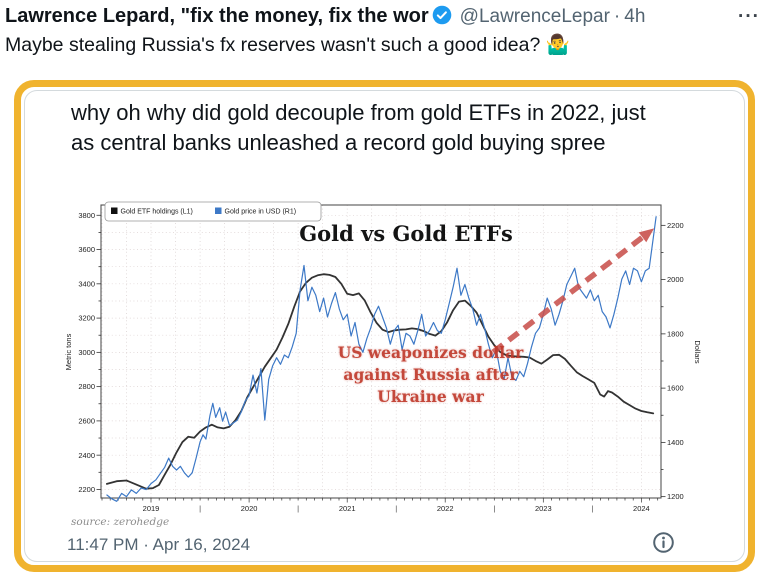 This screenshot has width=768, height=584. Describe the element at coordinates (347, 508) in the screenshot. I see `svg-text: 2021` at that location.